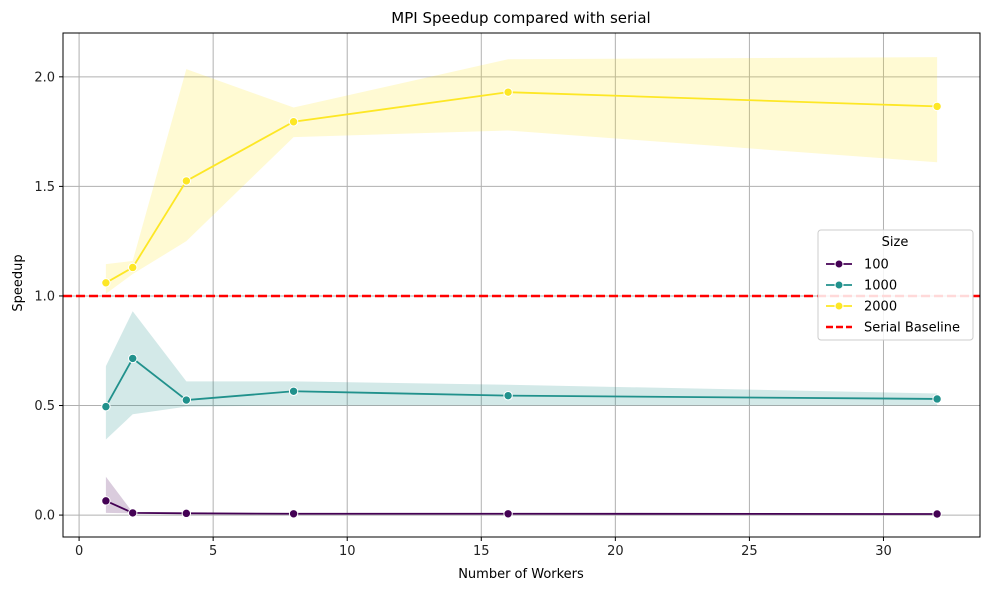  Describe the element at coordinates (213, 551) in the screenshot. I see `x-tick-label: 5` at that location.